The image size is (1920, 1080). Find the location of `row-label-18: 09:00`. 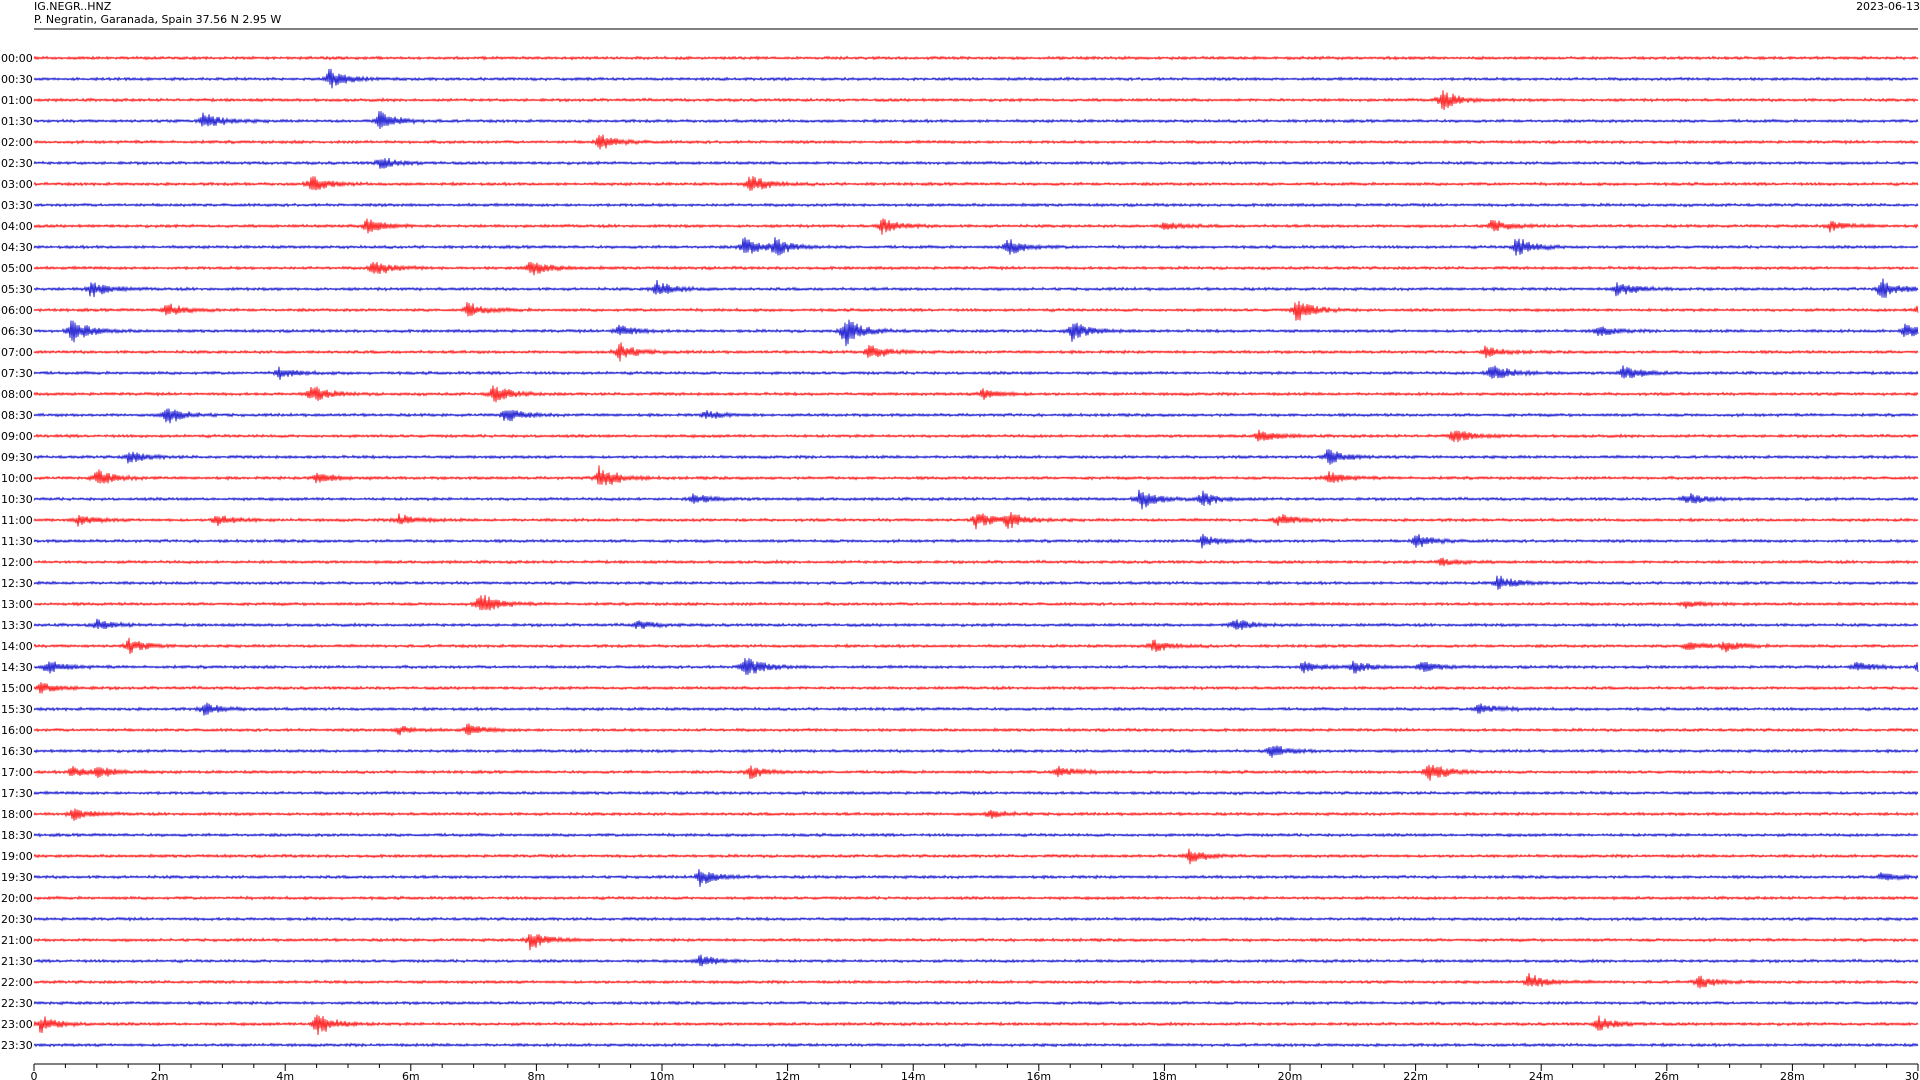

row-label-18: 09:00 is located at coordinates (17, 436).